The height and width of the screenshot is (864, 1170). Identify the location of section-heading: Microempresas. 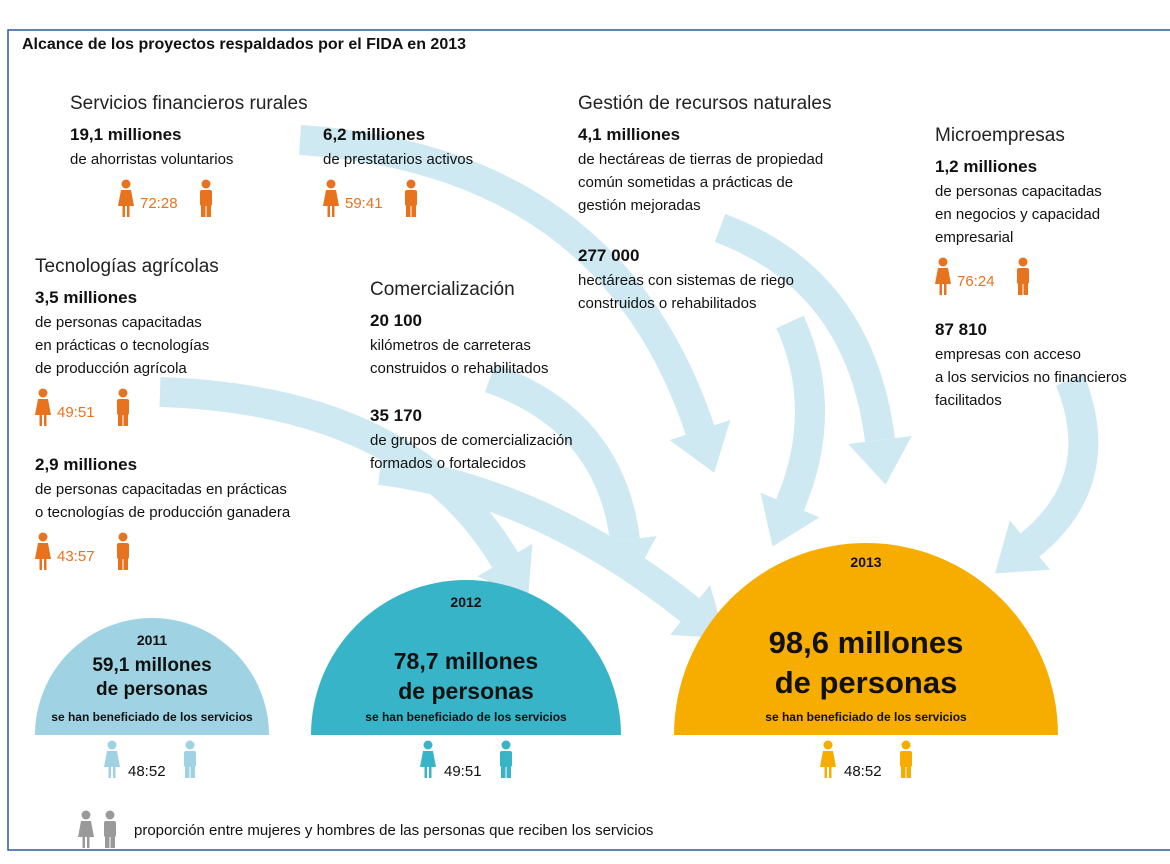
(1000, 135).